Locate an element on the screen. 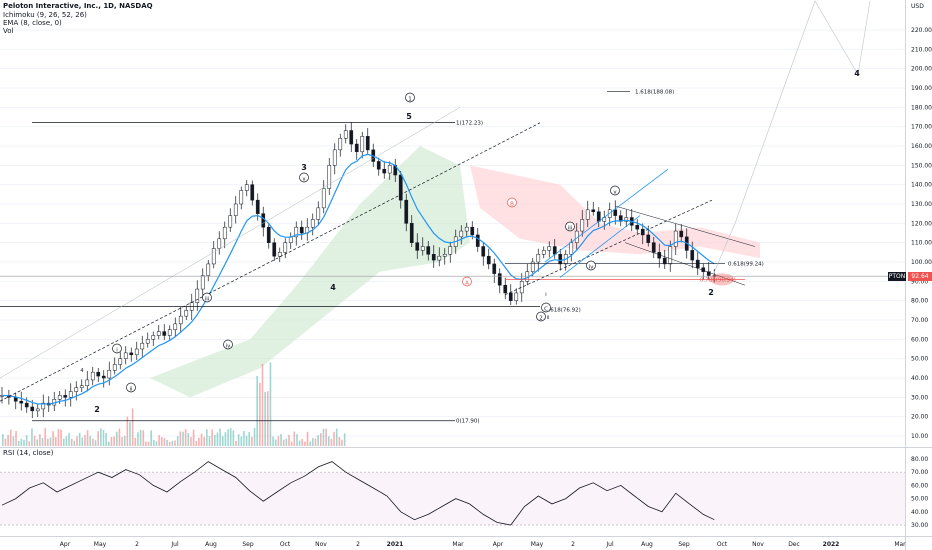 The height and width of the screenshot is (550, 932). ichimoku-legend: Ichimoku (9, 26, 52, 26) is located at coordinates (45, 15).